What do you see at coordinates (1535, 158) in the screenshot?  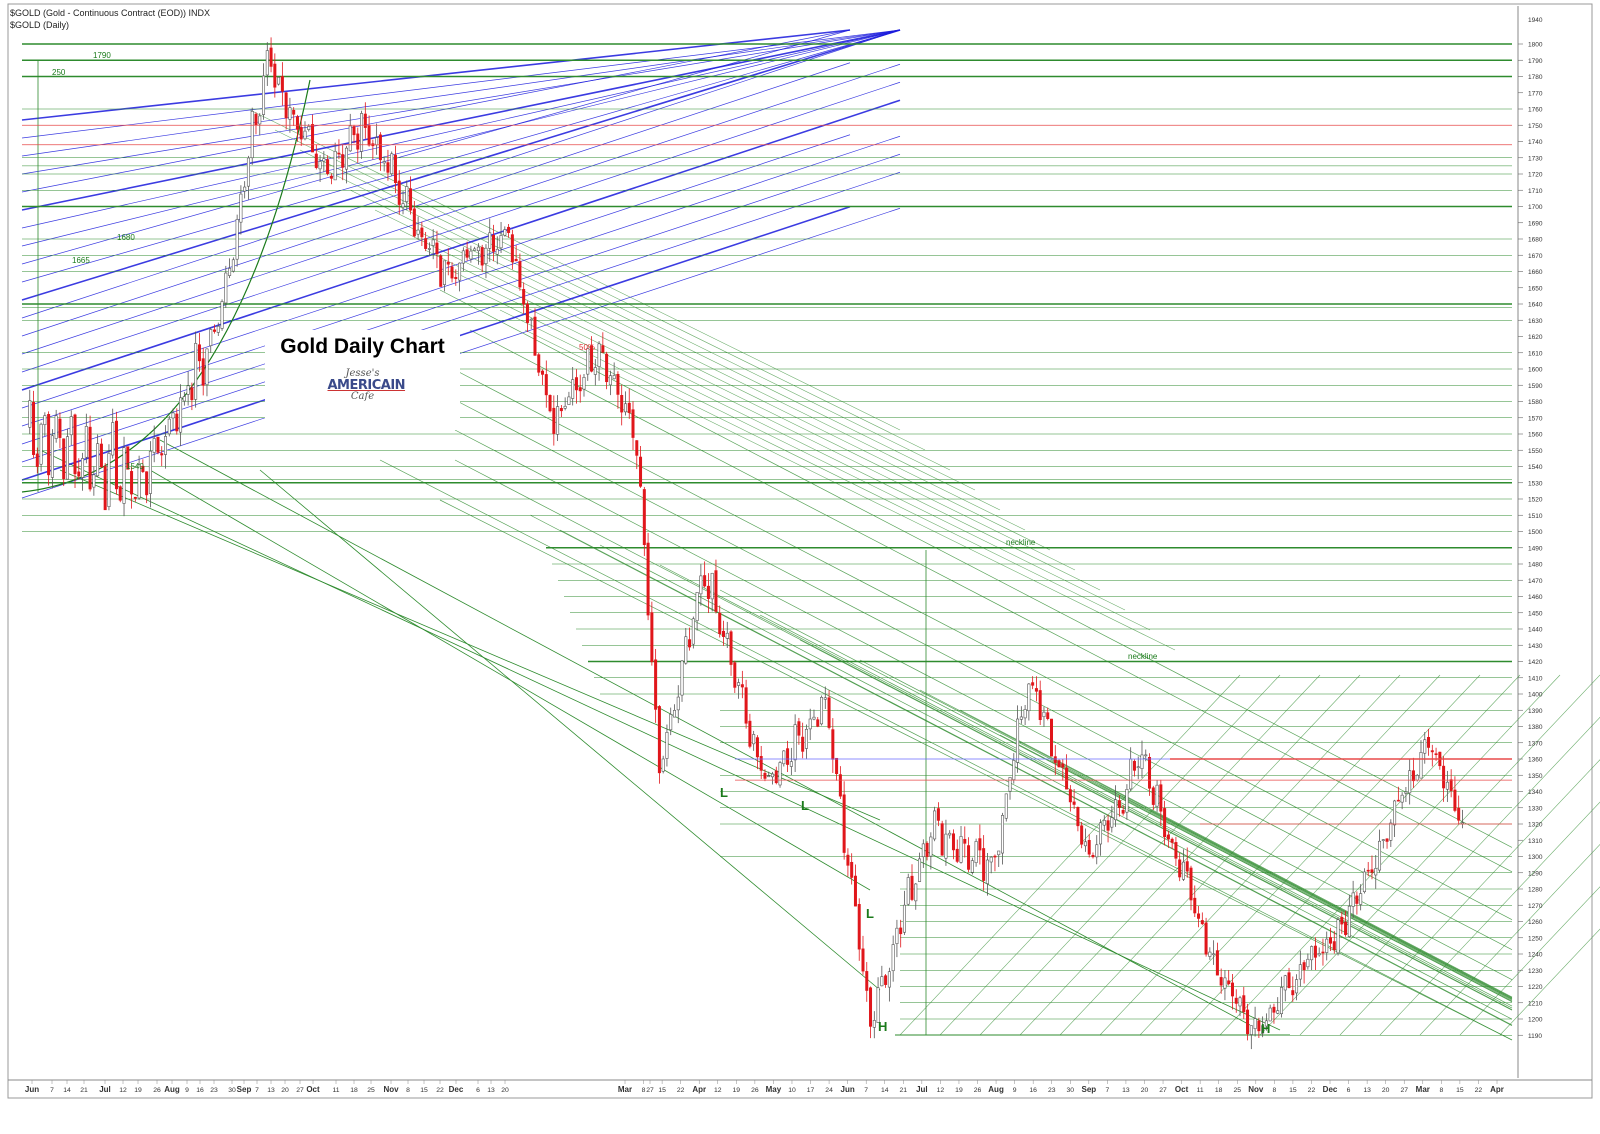 I see `y-tick-label: 1730` at bounding box center [1535, 158].